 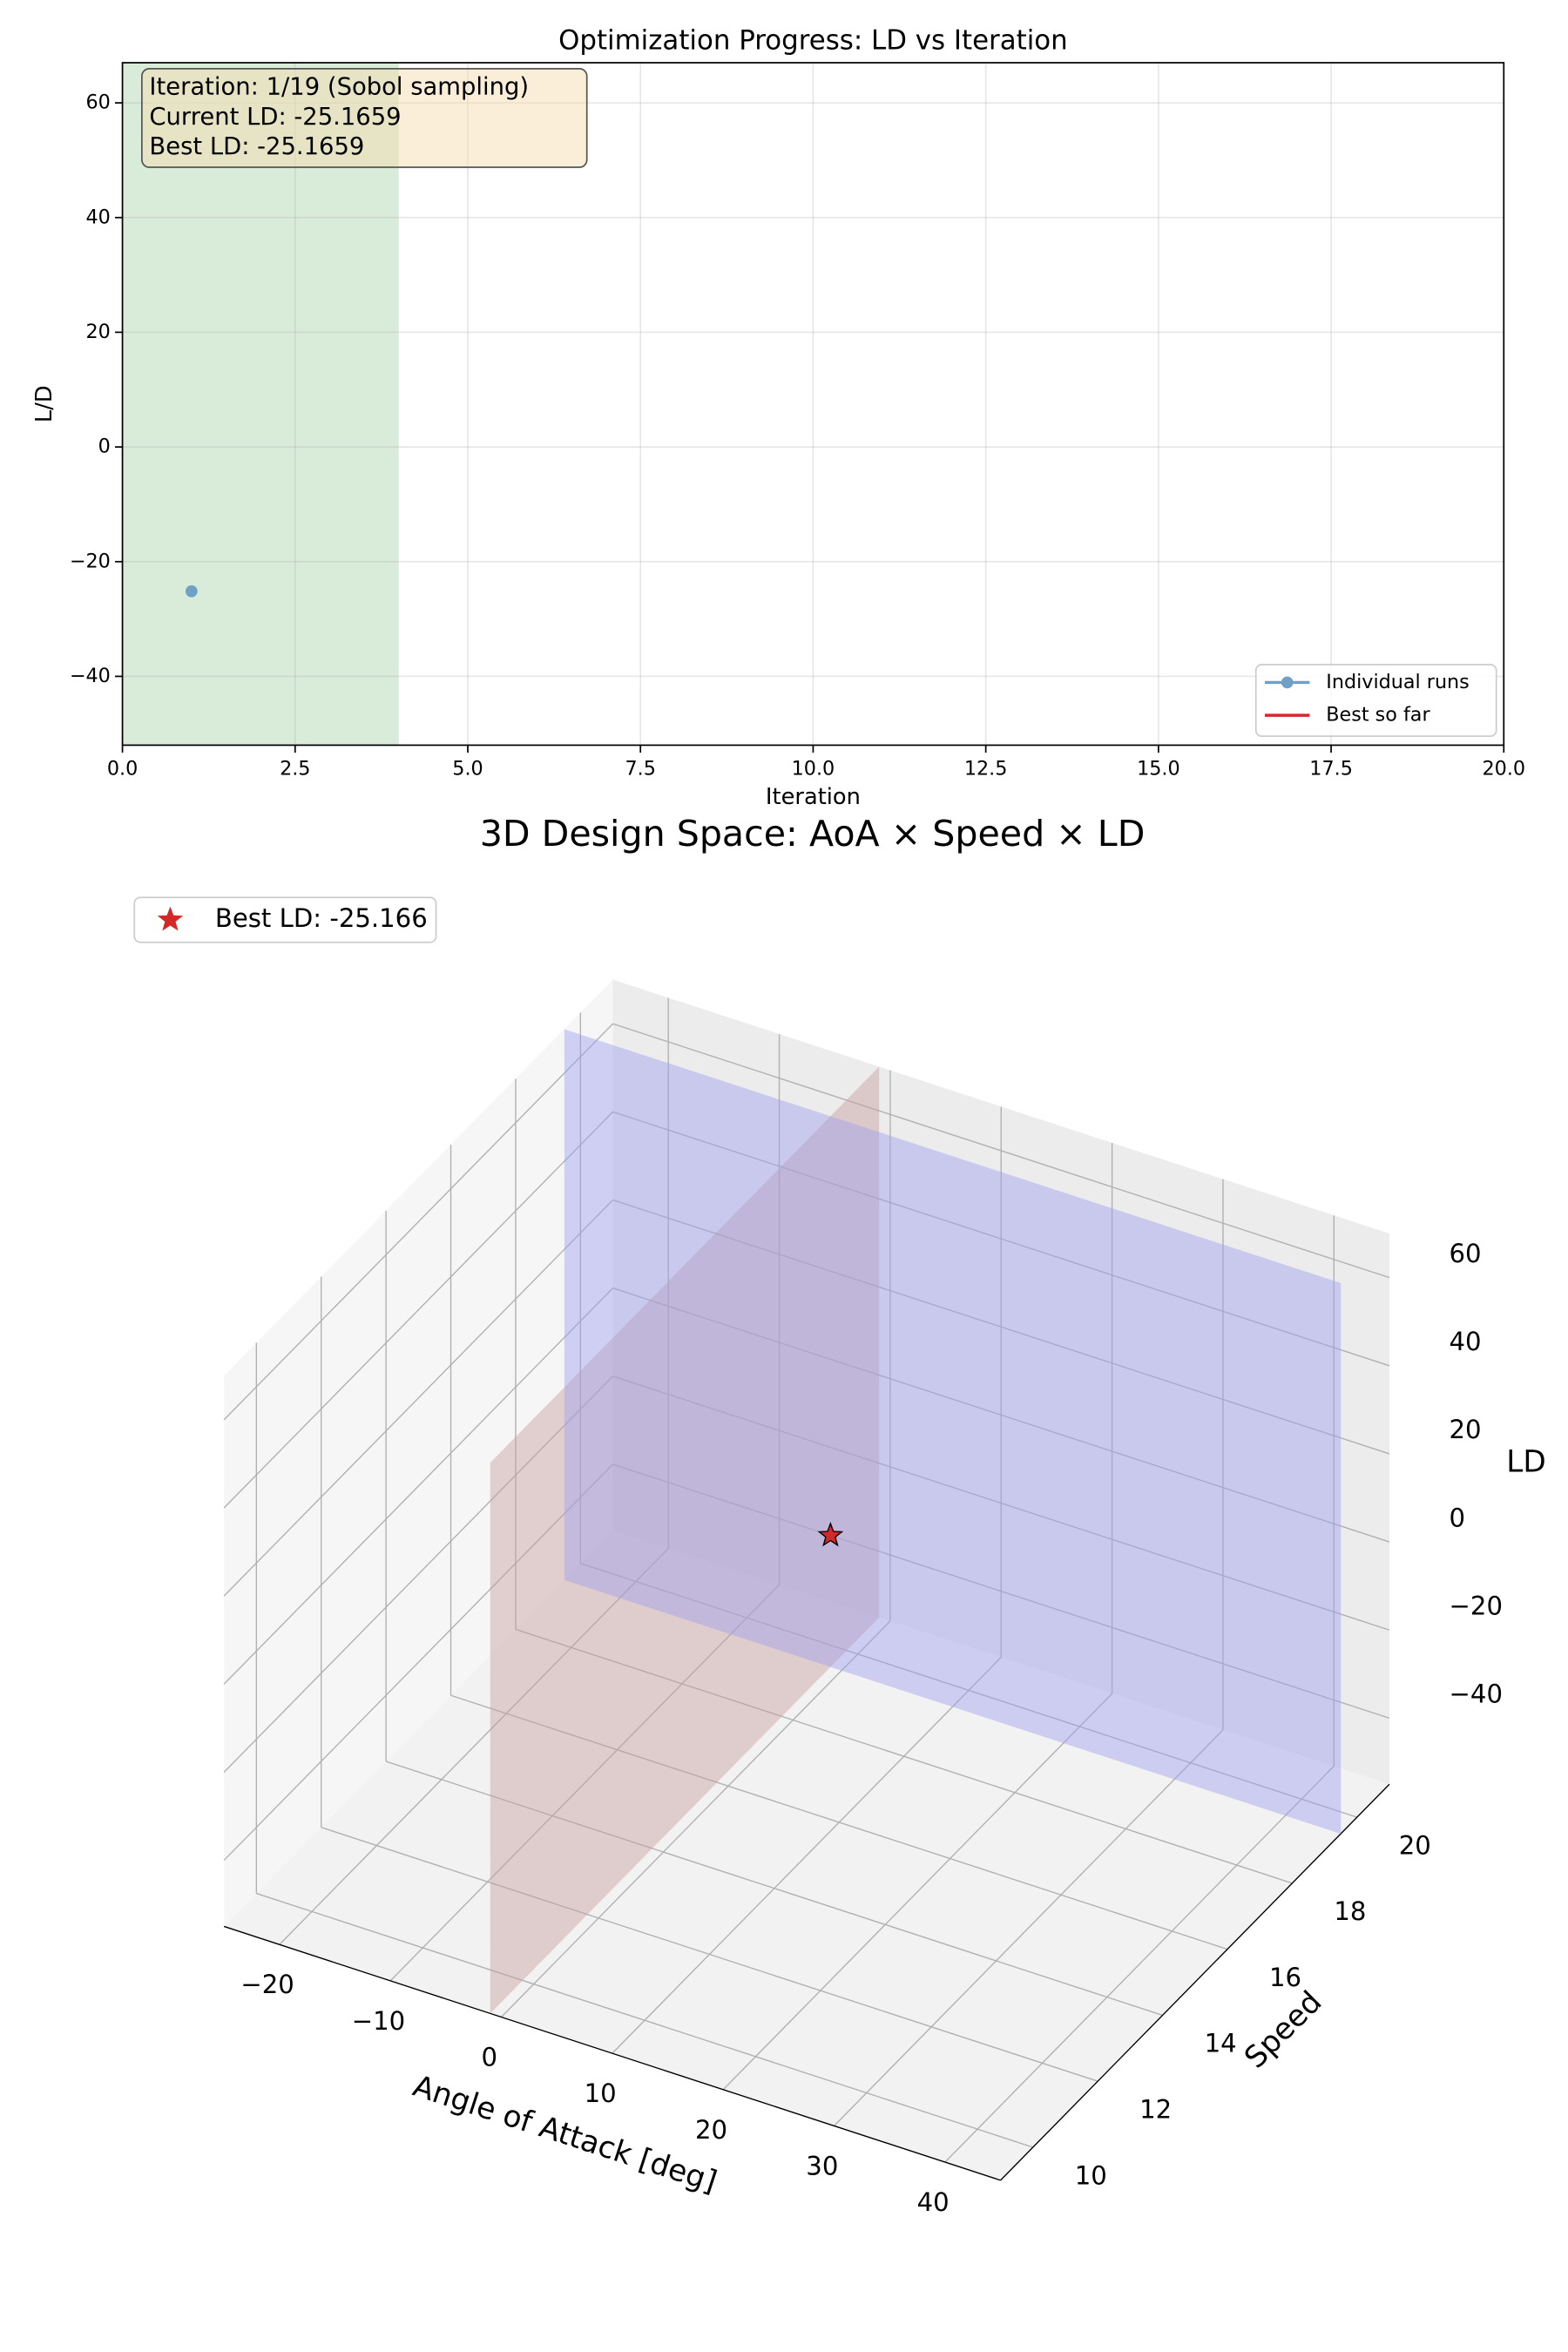 I want to click on legend-label: Best LD: -25.166, so click(x=321, y=918).